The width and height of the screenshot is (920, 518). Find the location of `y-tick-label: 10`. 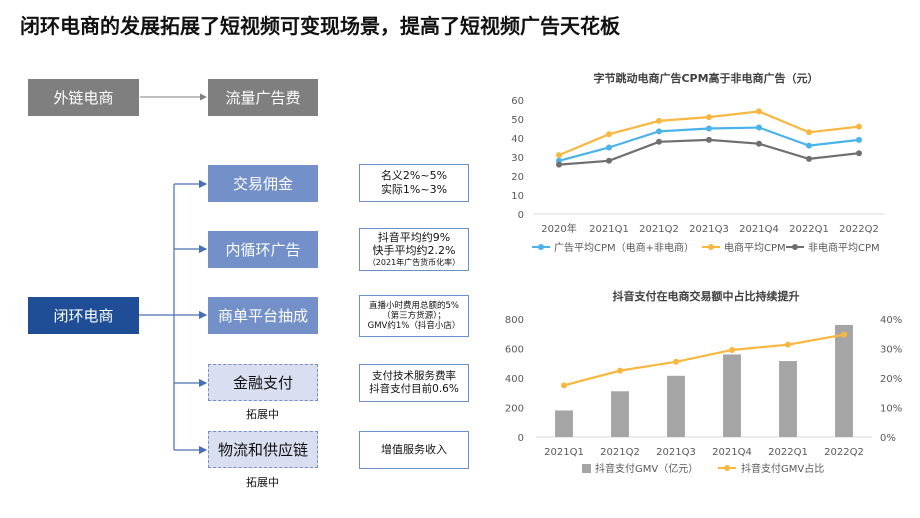

y-tick-label: 10 is located at coordinates (517, 196).